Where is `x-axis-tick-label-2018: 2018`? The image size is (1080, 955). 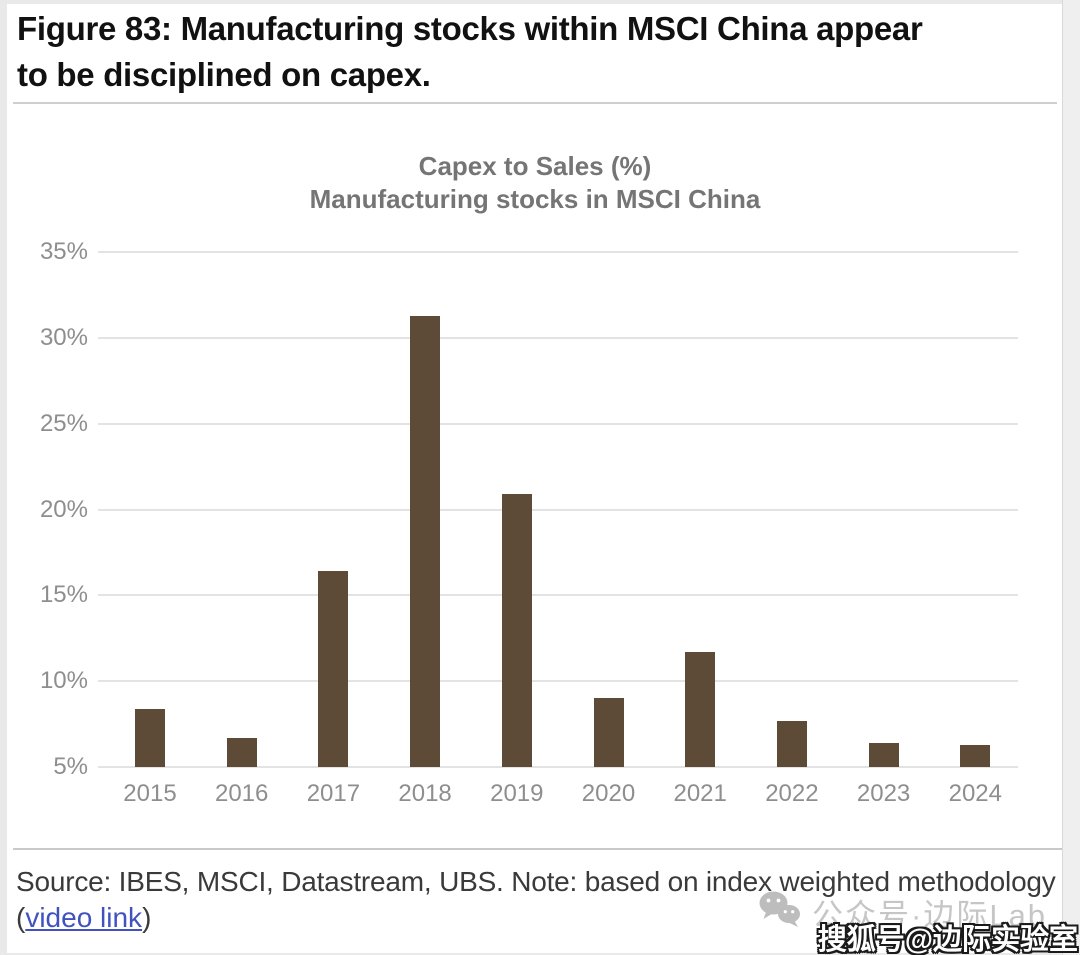 x-axis-tick-label-2018: 2018 is located at coordinates (425, 793).